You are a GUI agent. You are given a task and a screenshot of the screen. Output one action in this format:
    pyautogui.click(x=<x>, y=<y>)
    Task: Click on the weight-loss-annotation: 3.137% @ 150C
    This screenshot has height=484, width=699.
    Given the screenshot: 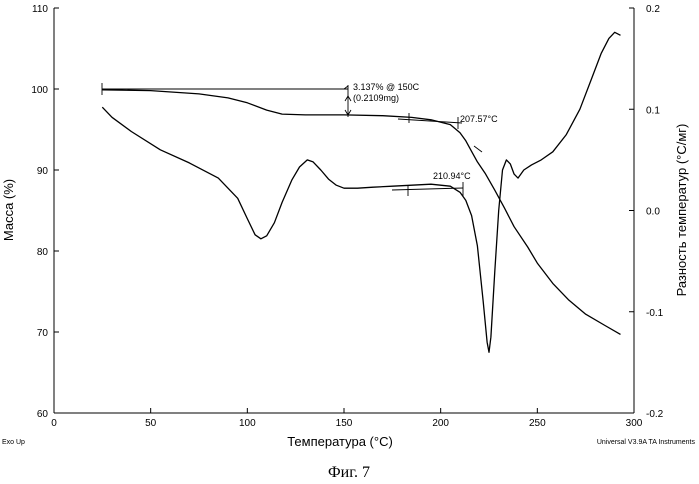 What is the action you would take?
    pyautogui.click(x=386, y=87)
    